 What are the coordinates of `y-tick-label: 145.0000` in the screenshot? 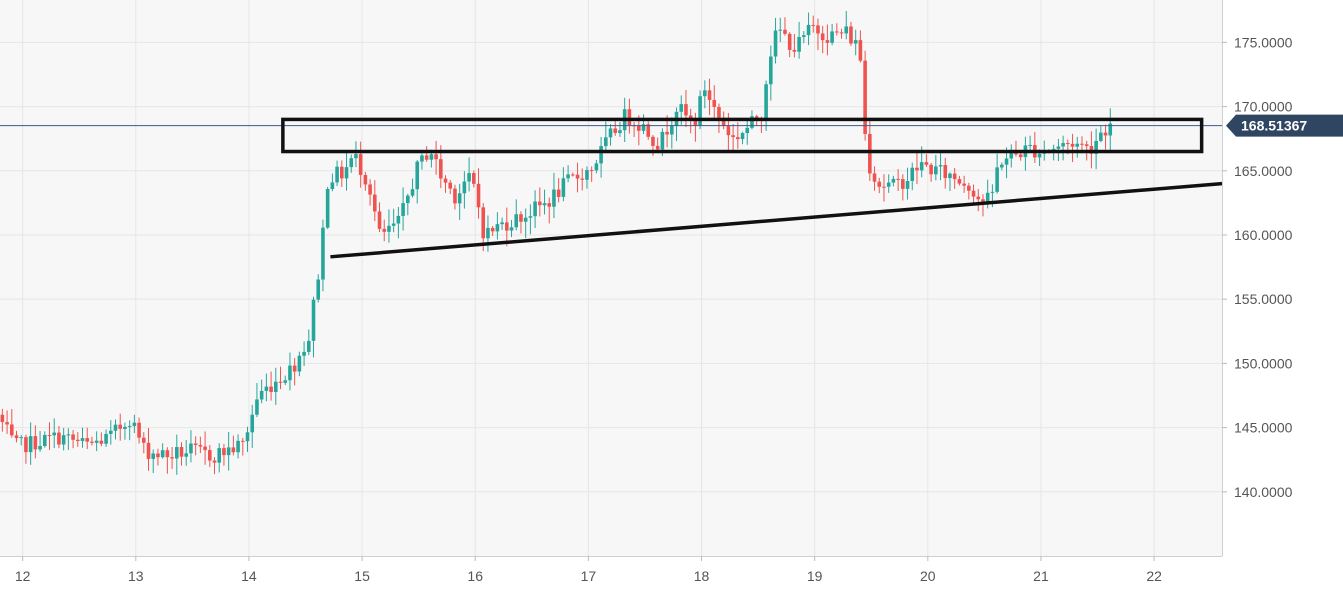 It's located at (1263, 428).